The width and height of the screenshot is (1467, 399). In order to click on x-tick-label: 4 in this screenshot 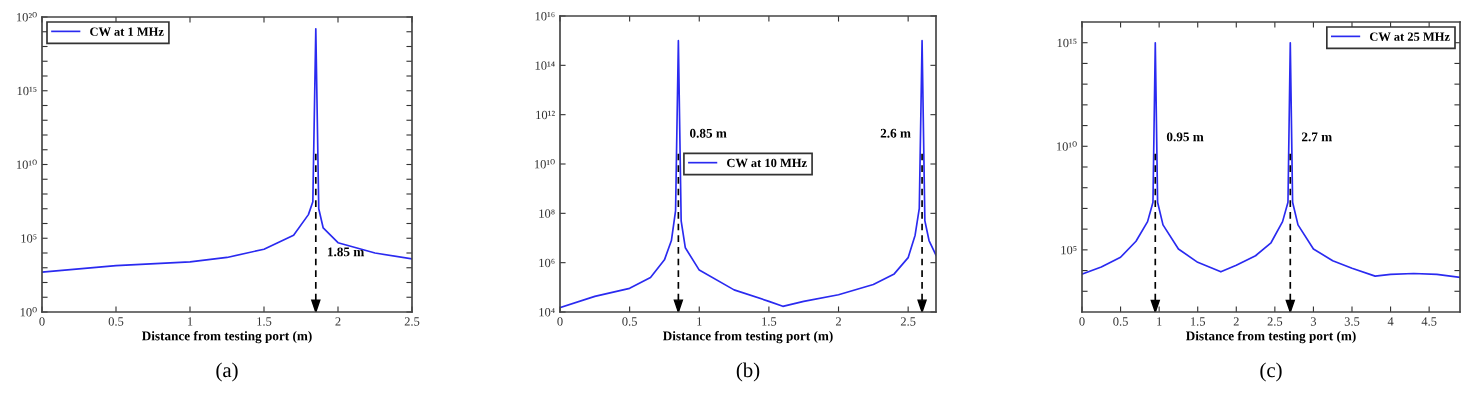, I will do `click(1390, 321)`.